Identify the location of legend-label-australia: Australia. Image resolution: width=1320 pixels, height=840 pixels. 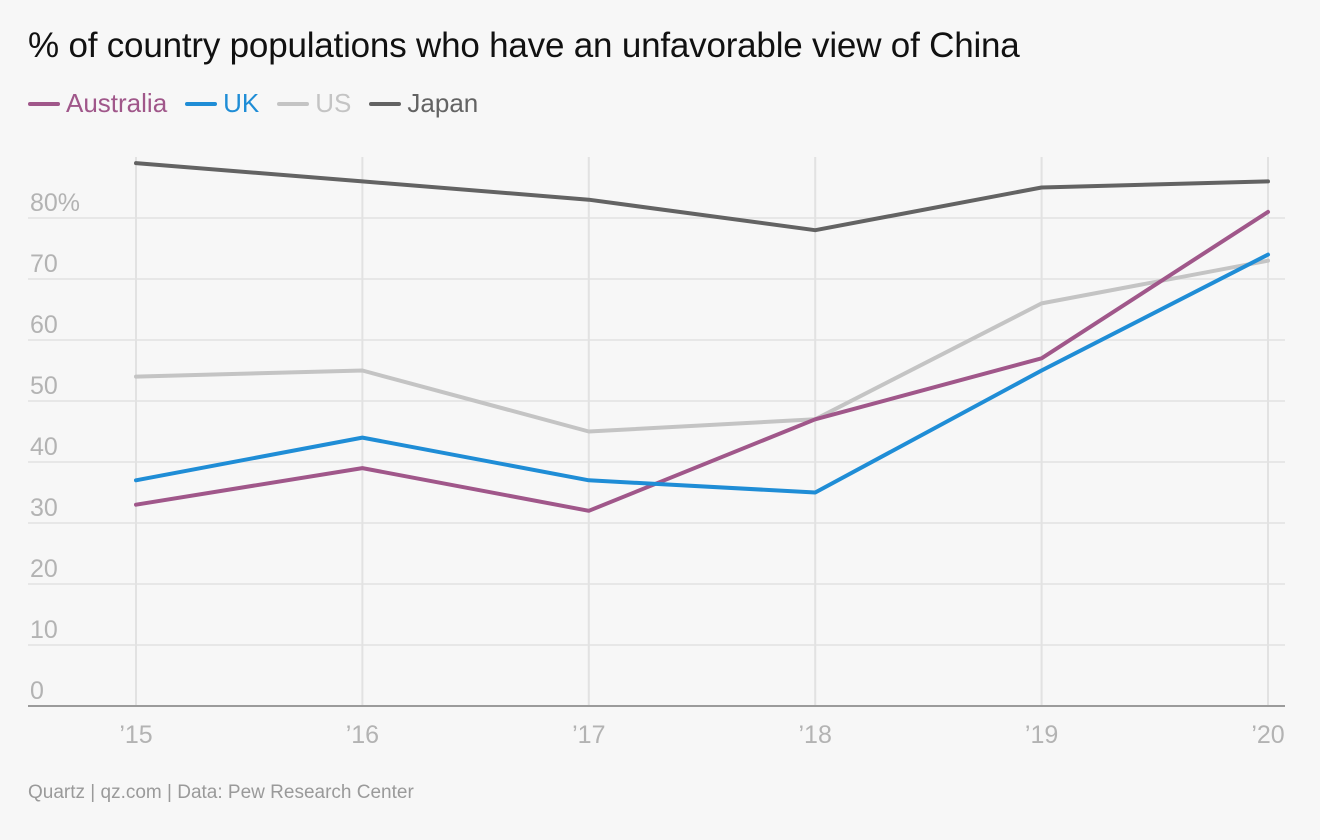
(117, 103).